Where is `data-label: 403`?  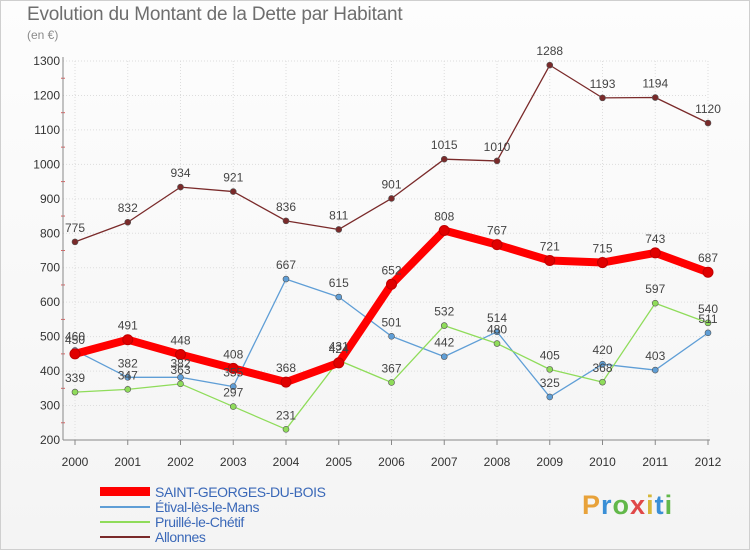 data-label: 403 is located at coordinates (655, 356).